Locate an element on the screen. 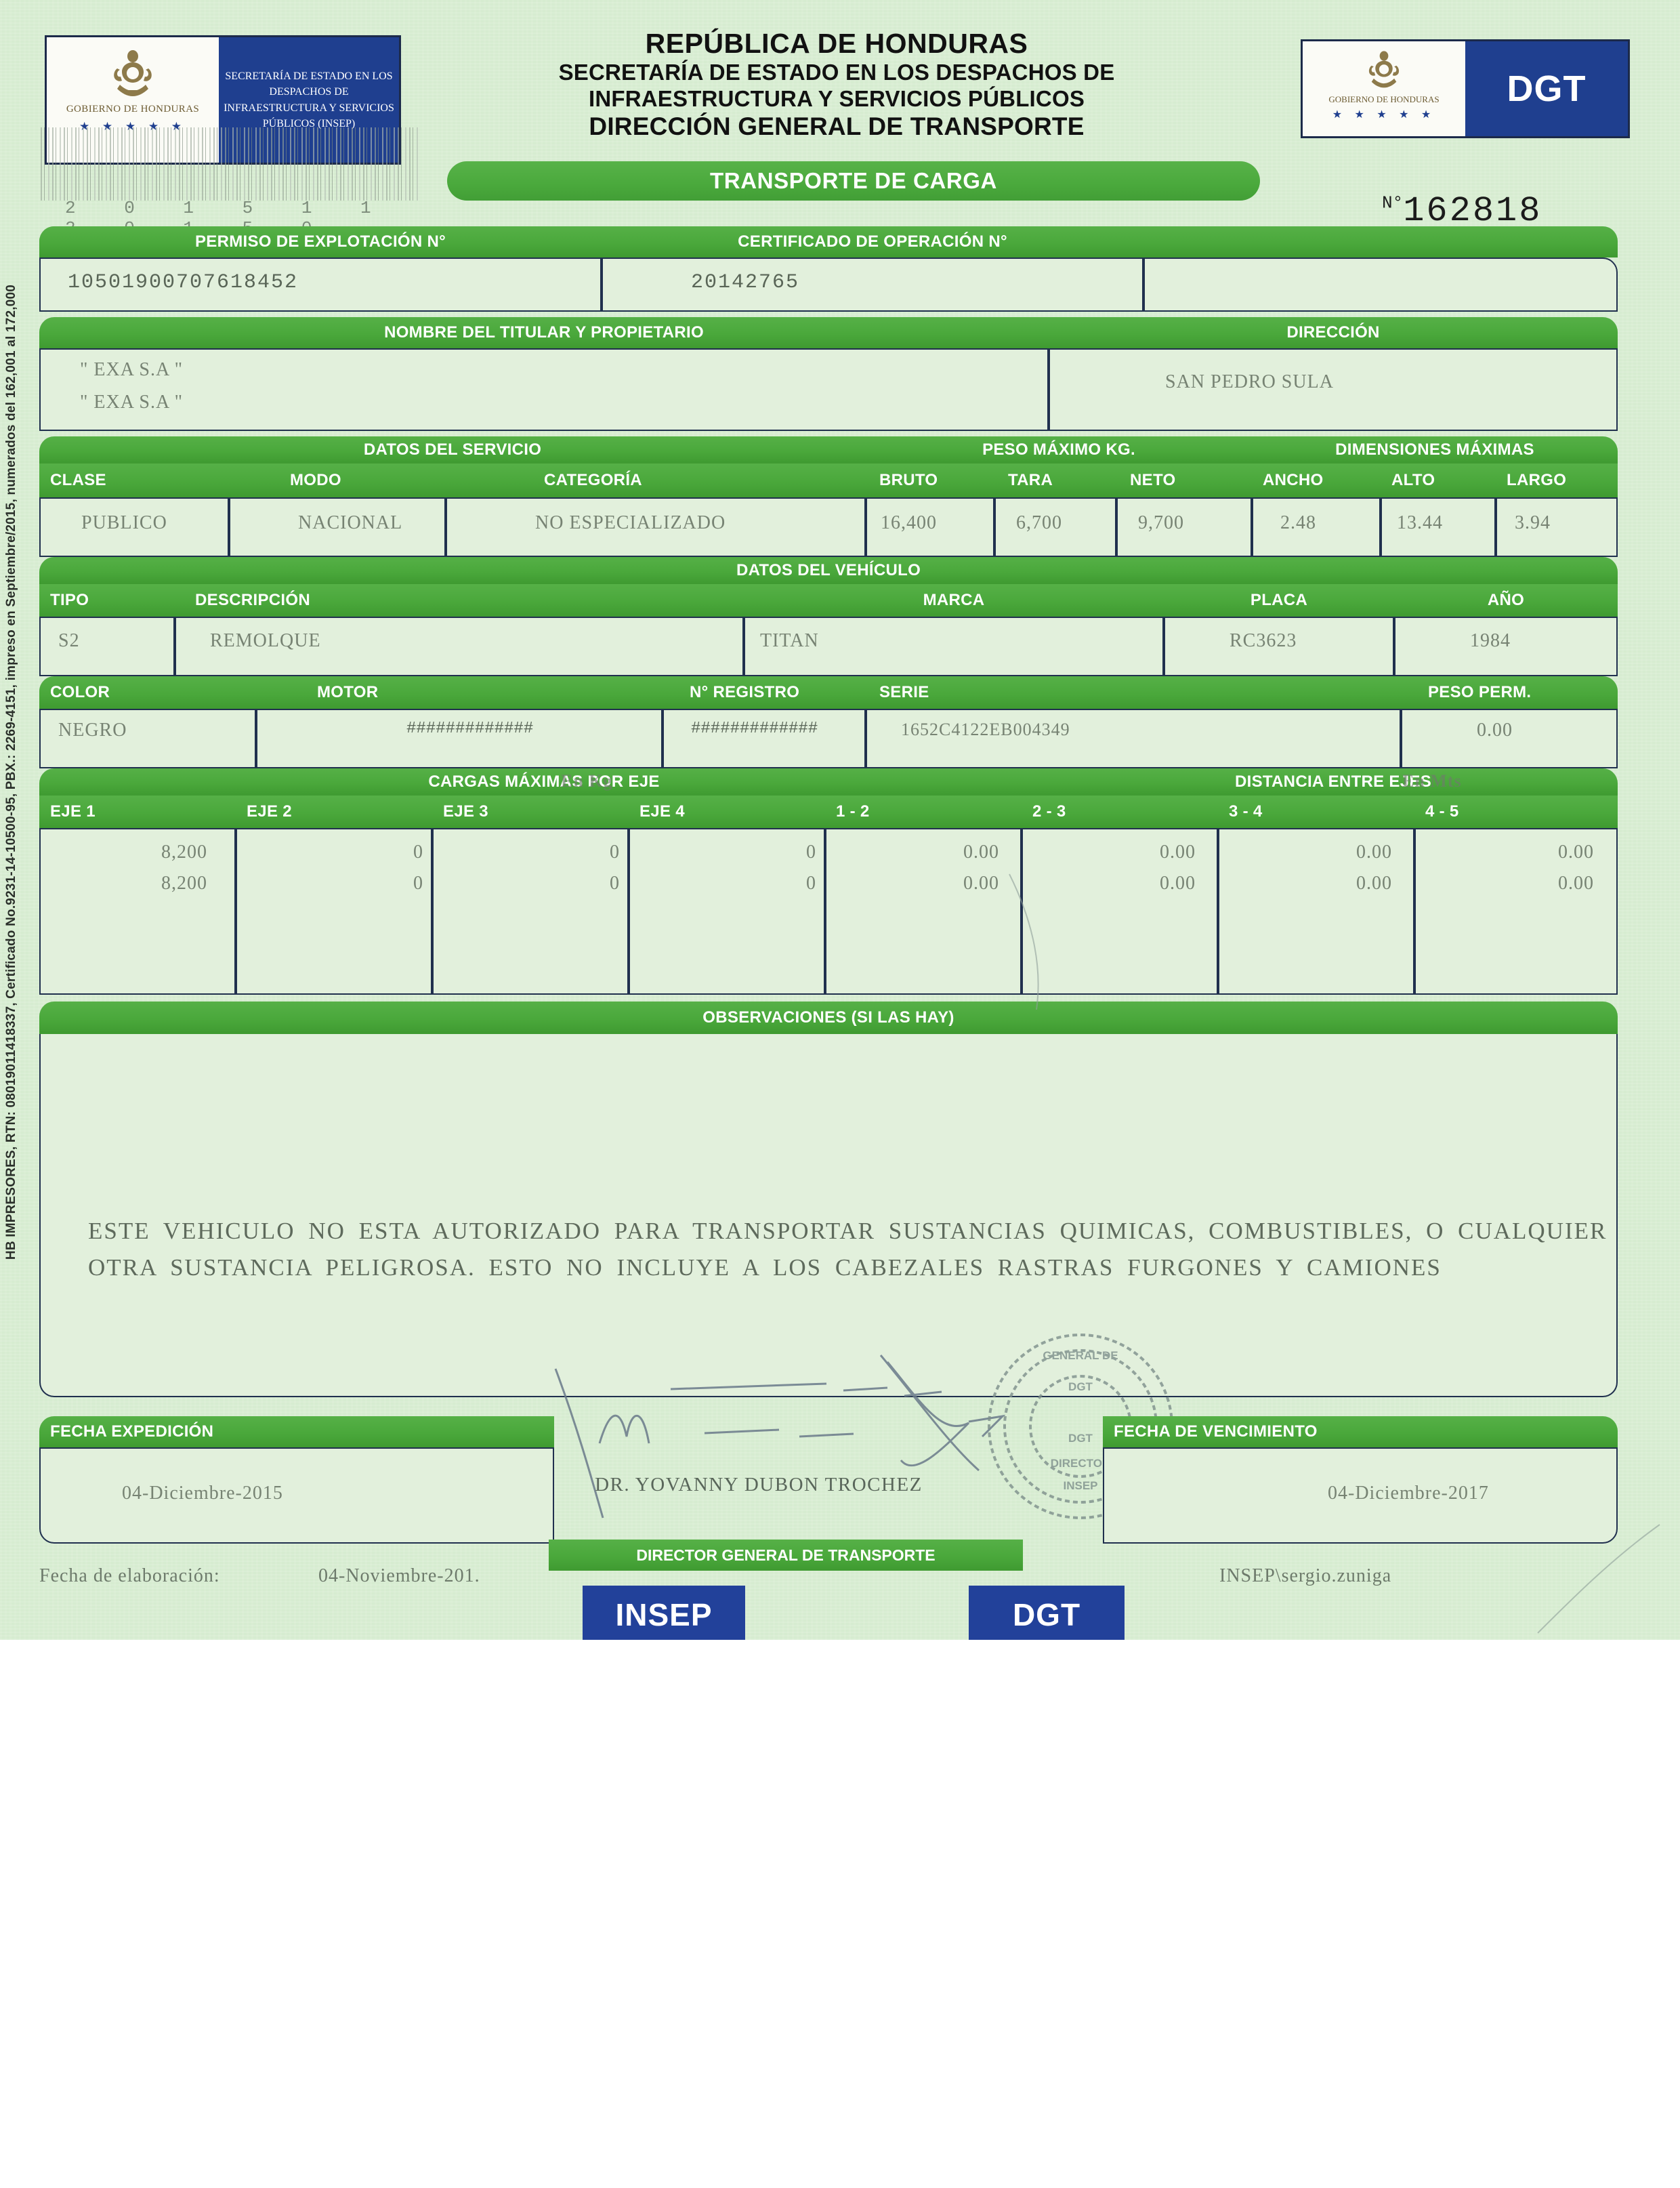  axle-r2-d45: 0.00 is located at coordinates (1576, 883).